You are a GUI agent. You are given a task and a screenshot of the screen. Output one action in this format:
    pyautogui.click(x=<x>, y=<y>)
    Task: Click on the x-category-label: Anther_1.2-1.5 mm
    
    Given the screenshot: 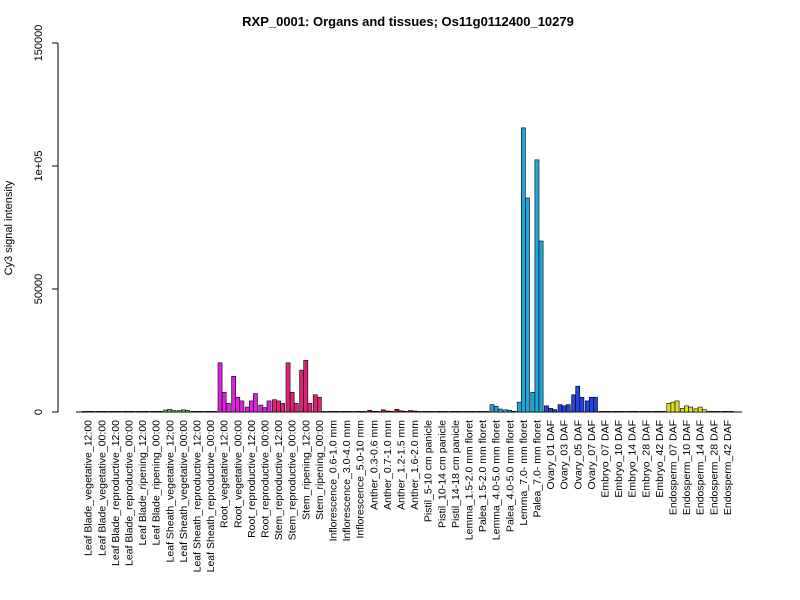 What is the action you would take?
    pyautogui.click(x=401, y=465)
    